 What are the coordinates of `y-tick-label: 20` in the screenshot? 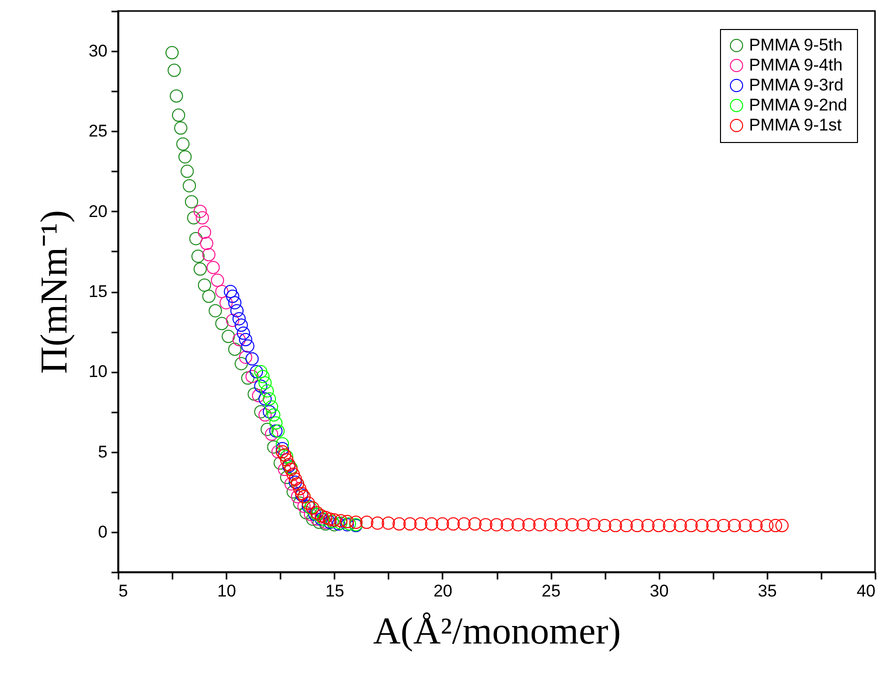 It's located at (98, 211).